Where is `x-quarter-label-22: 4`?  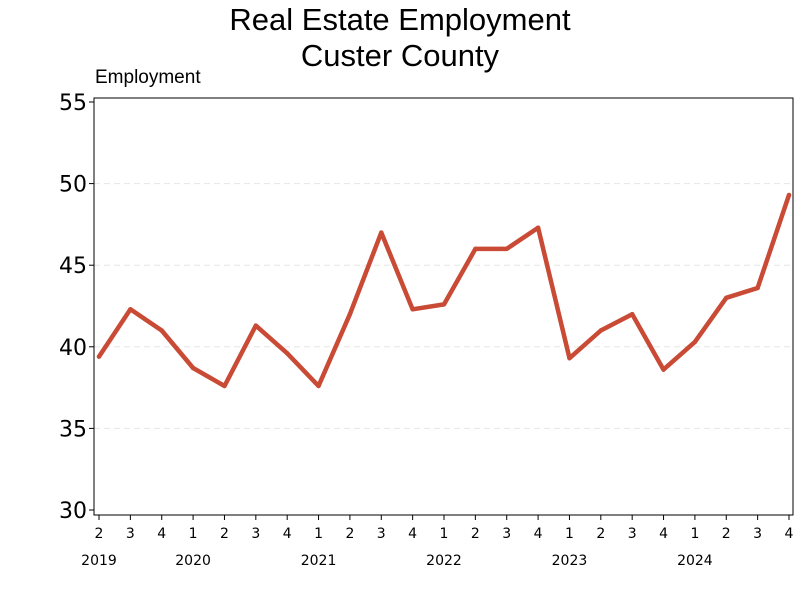
x-quarter-label-22: 4 is located at coordinates (789, 534).